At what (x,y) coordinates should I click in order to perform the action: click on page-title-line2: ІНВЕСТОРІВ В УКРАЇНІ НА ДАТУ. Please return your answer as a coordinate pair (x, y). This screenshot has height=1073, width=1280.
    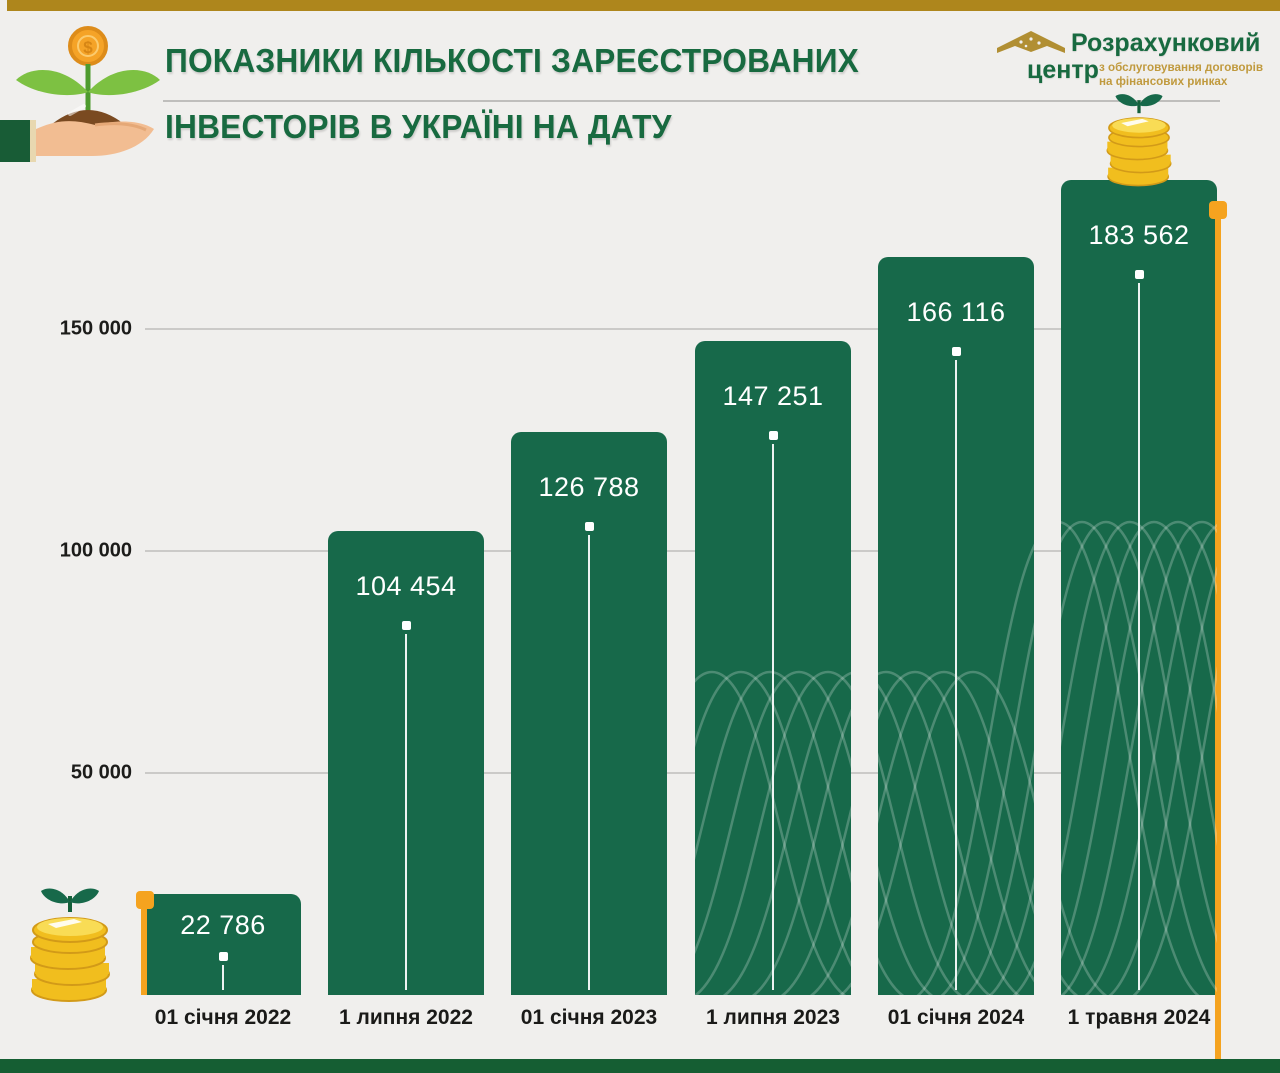
    Looking at the image, I should click on (418, 126).